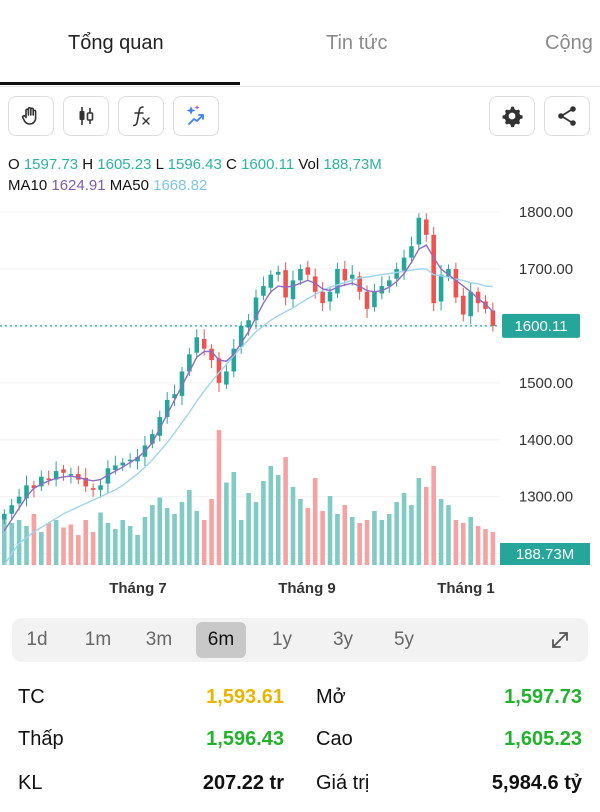  I want to click on period-3m: 3m, so click(159, 639).